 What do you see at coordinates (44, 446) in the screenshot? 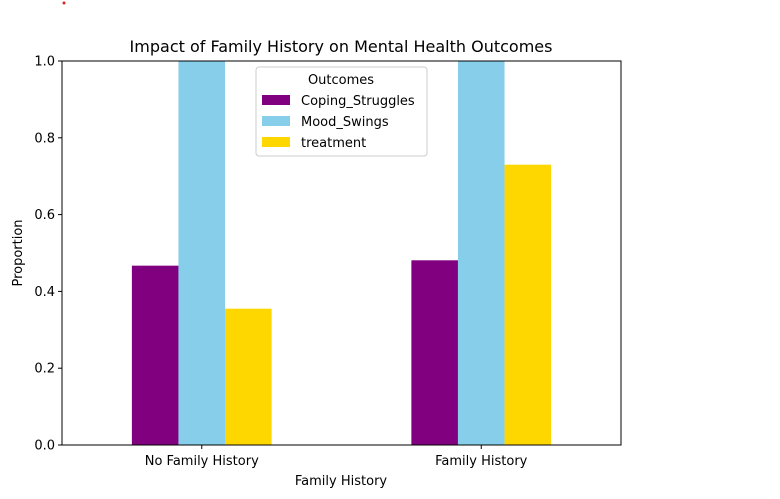
I see `y-tick-label: 0.0` at bounding box center [44, 446].